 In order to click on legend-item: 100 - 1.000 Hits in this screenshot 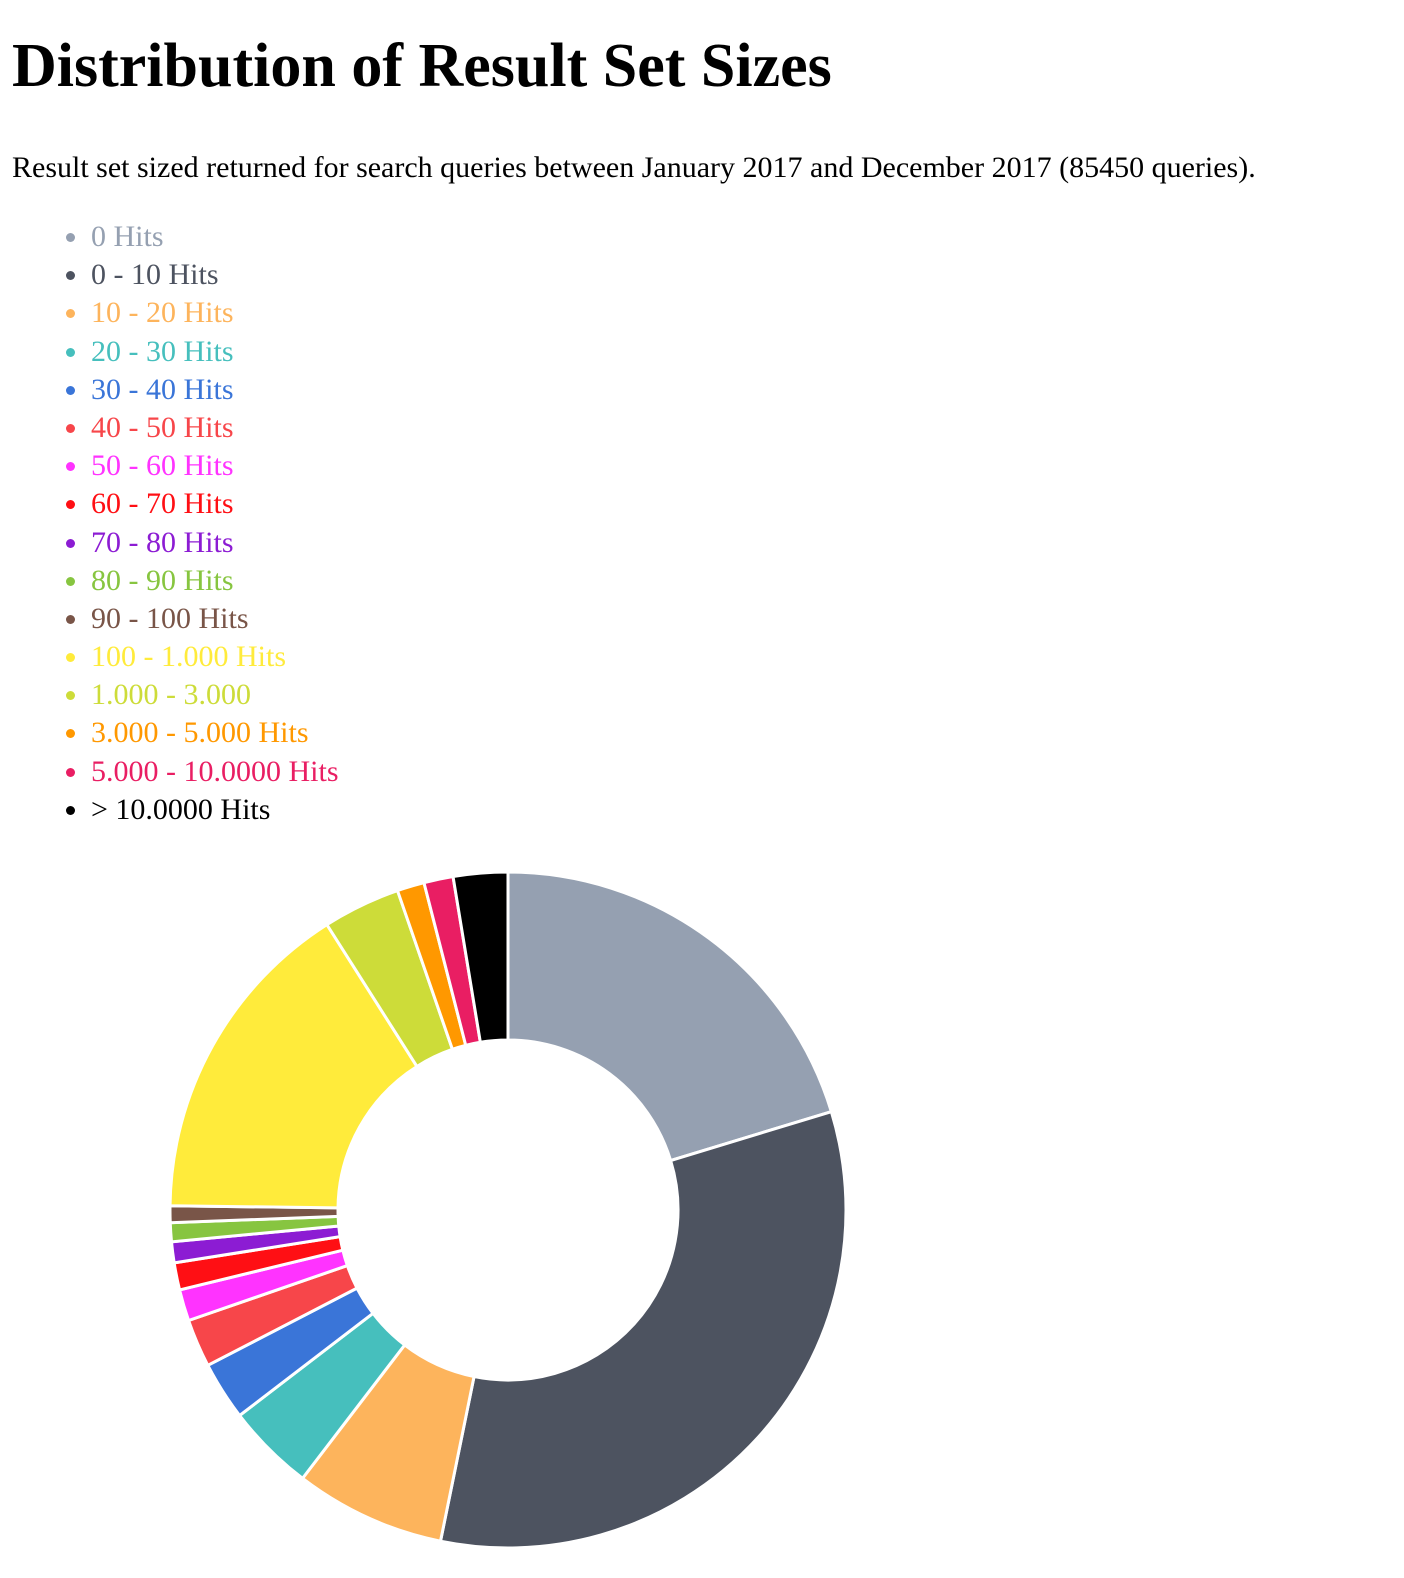, I will do `click(199, 657)`.